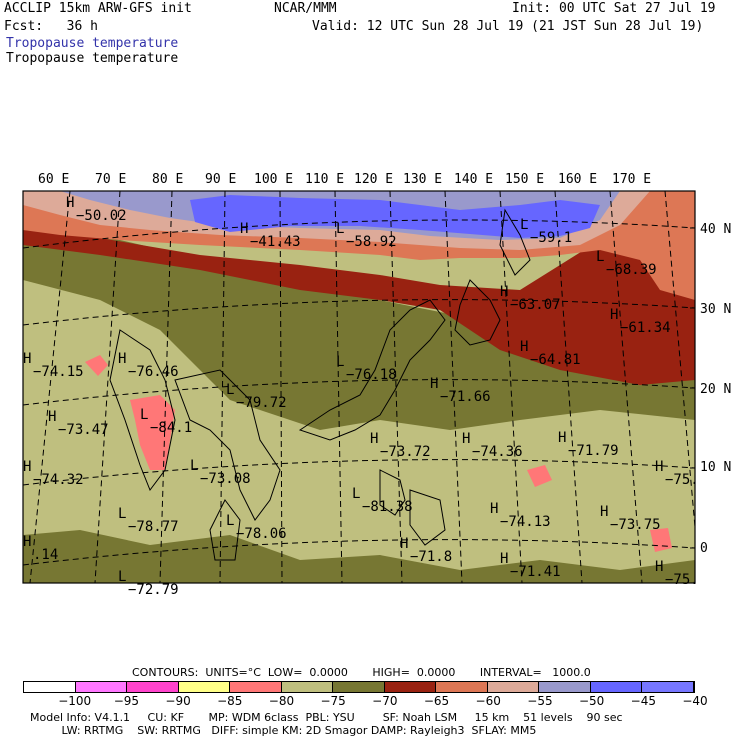 The width and height of the screenshot is (740, 740). Describe the element at coordinates (716, 467) in the screenshot. I see `lat-label: 10 N` at that location.